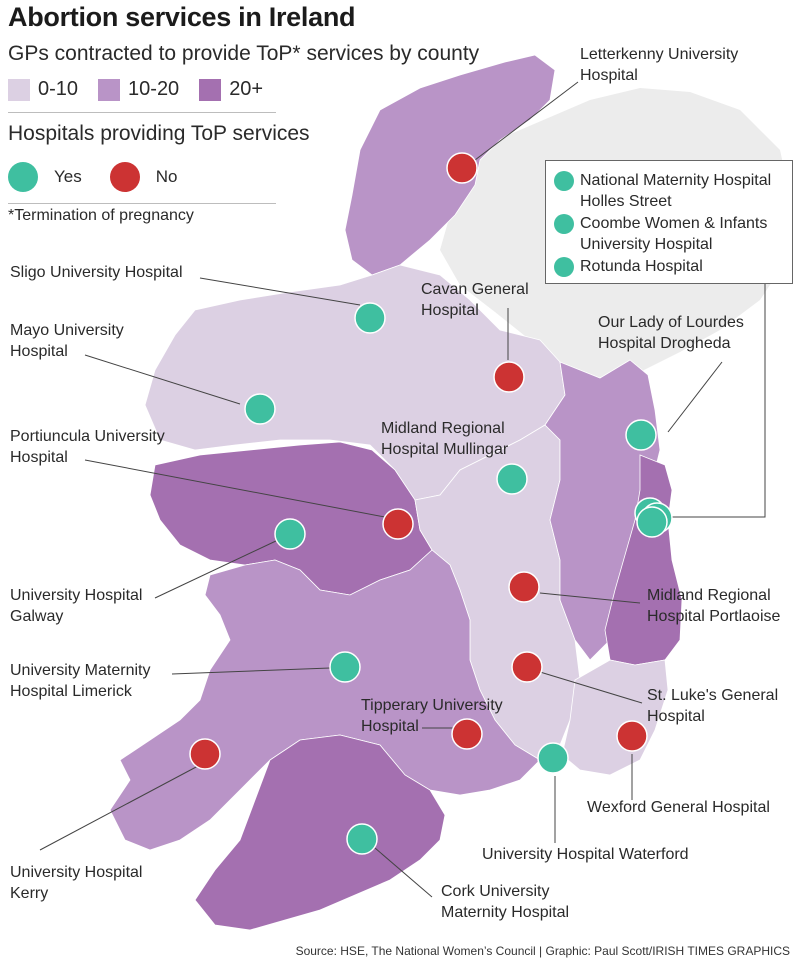 This screenshot has height=965, width=800. I want to click on label-stlukes-line1: St. Luke's General, so click(713, 695).